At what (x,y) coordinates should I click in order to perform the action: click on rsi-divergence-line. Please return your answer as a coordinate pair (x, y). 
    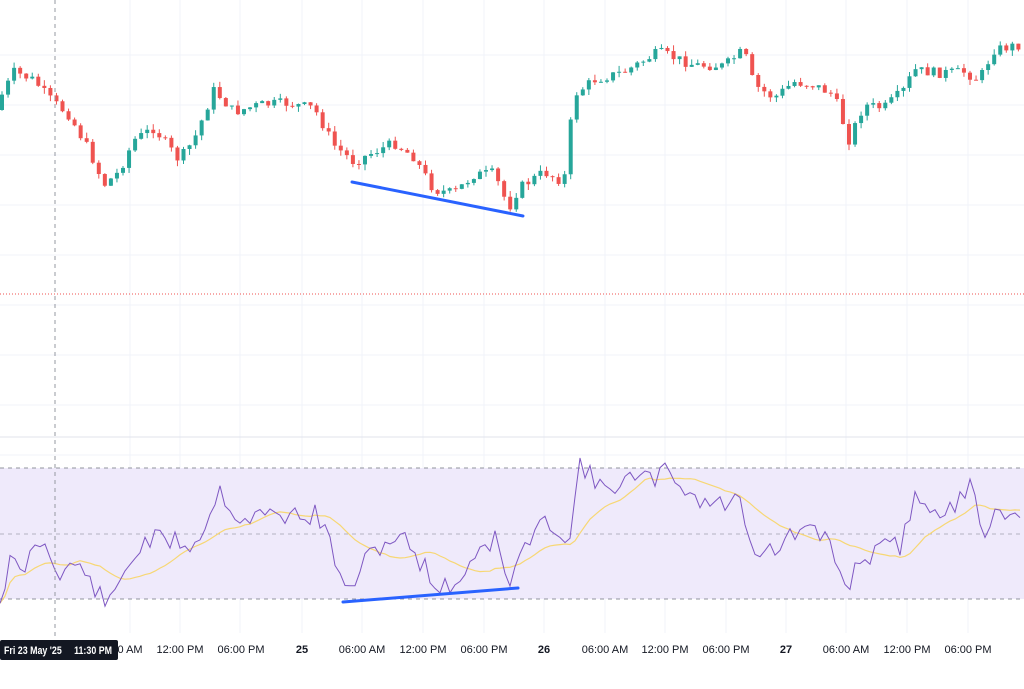
    Looking at the image, I should click on (430, 595).